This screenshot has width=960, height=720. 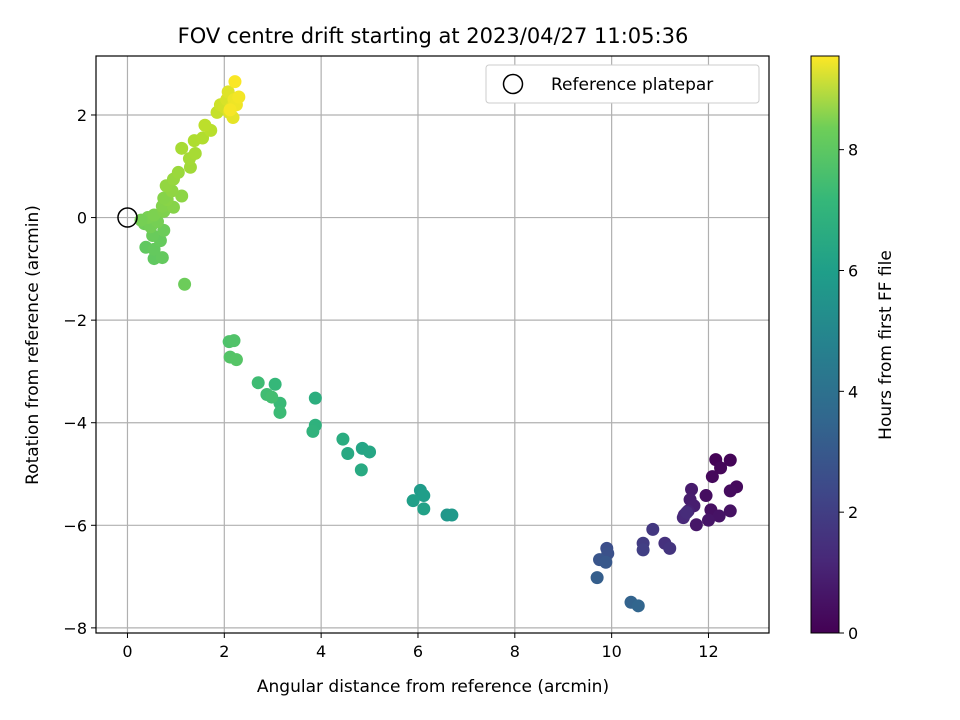 I want to click on y-axis-ticks: −8 −6 −4 −2 0 2, so click(x=79, y=372).